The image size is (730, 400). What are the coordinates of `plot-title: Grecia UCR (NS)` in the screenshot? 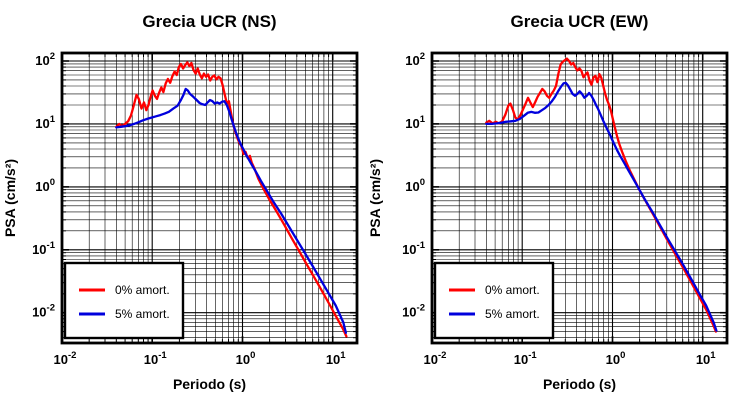 It's located at (209, 21).